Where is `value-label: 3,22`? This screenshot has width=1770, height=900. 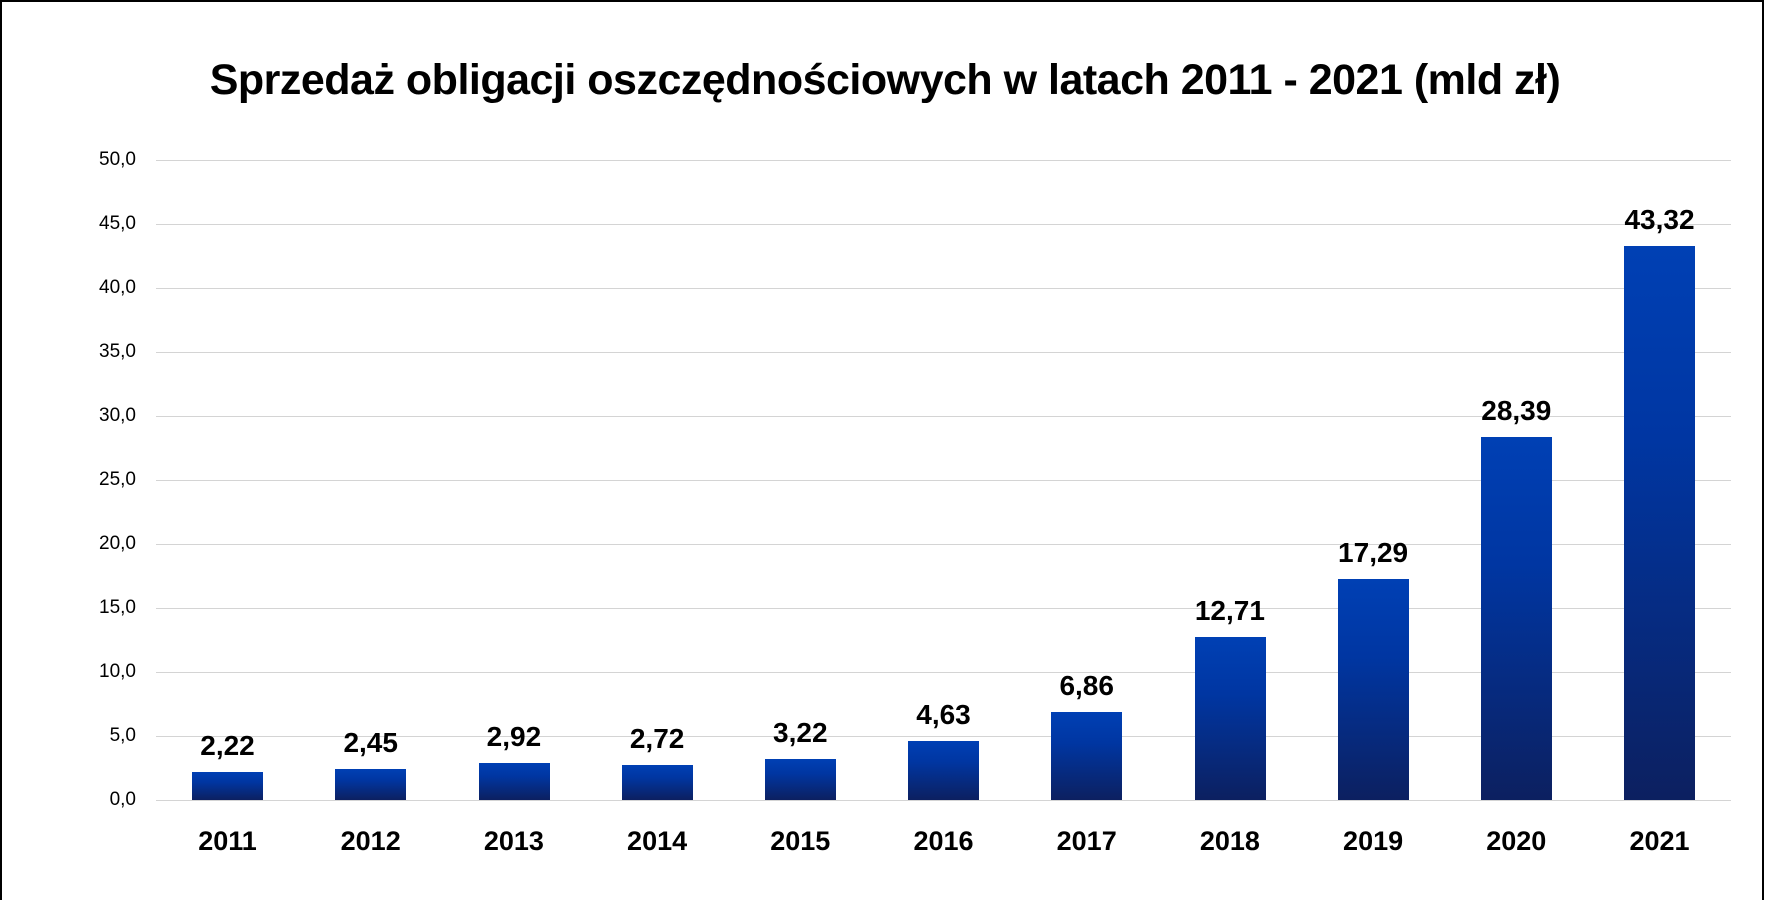
value-label: 3,22 is located at coordinates (800, 732).